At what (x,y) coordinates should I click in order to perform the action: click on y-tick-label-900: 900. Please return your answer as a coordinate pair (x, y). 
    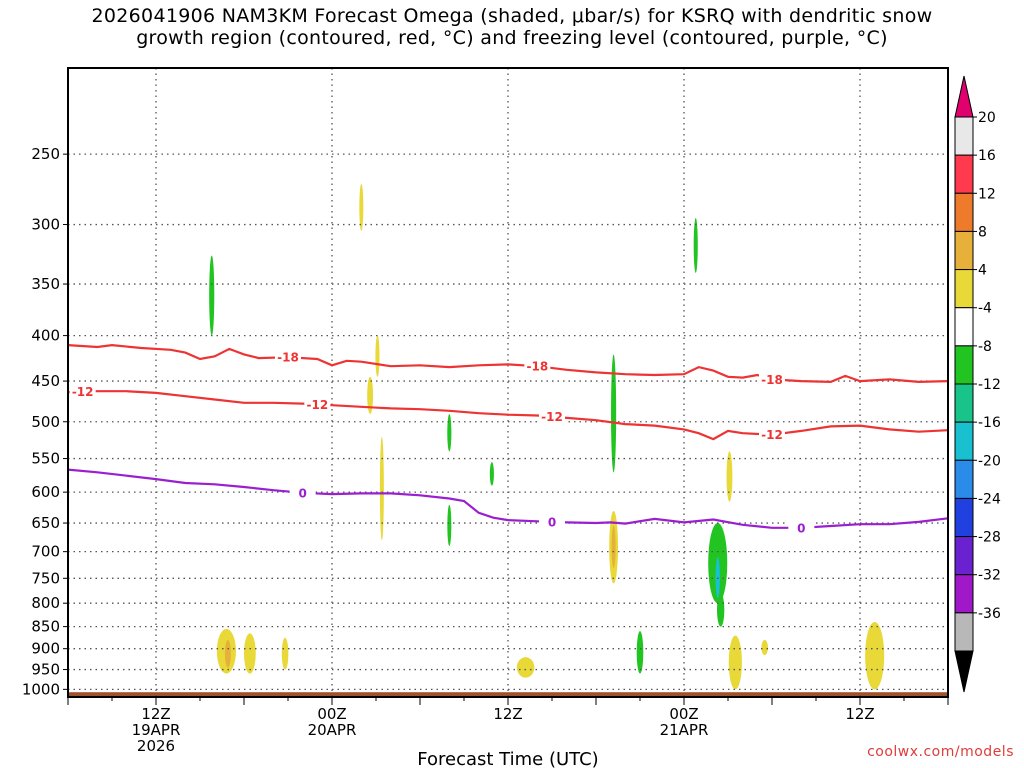
    Looking at the image, I should click on (45, 649).